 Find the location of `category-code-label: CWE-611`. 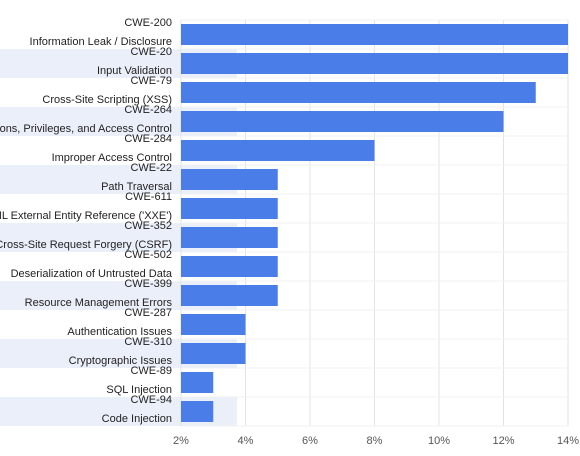

category-code-label: CWE-611 is located at coordinates (148, 197).